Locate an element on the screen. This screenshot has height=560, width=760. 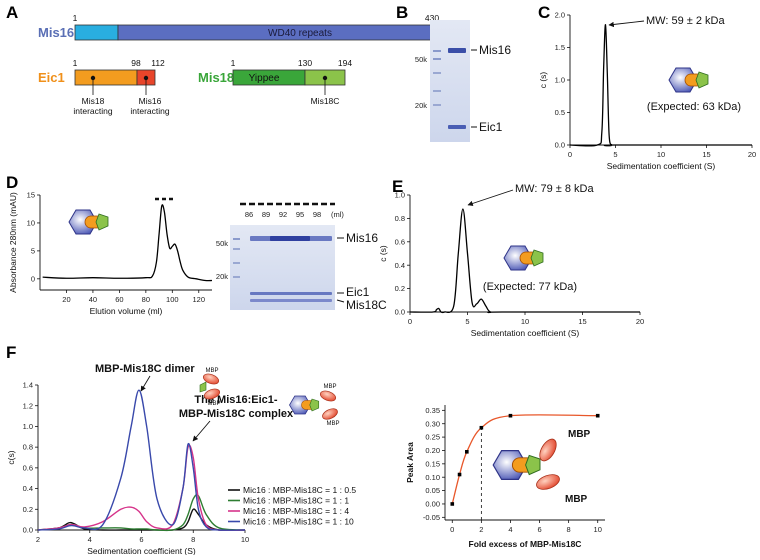
panel-label: A is located at coordinates (12, 12).